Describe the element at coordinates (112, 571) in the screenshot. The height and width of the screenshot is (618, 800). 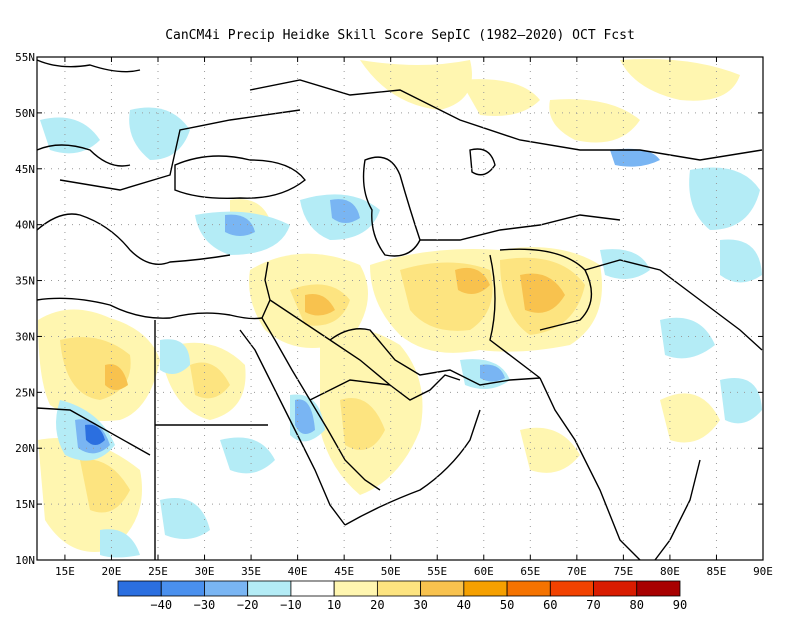
I see `lon-label: 20E` at that location.